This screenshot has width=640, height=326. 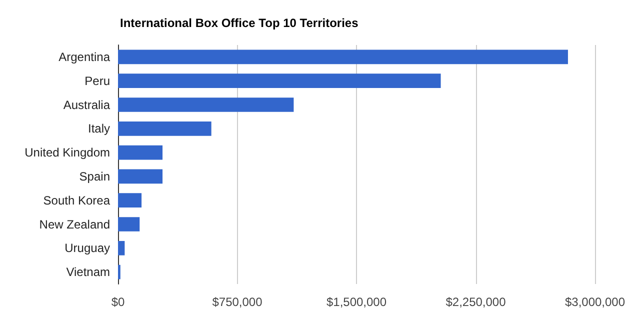 What do you see at coordinates (237, 302) in the screenshot?
I see `x-tick-label: $750,000` at bounding box center [237, 302].